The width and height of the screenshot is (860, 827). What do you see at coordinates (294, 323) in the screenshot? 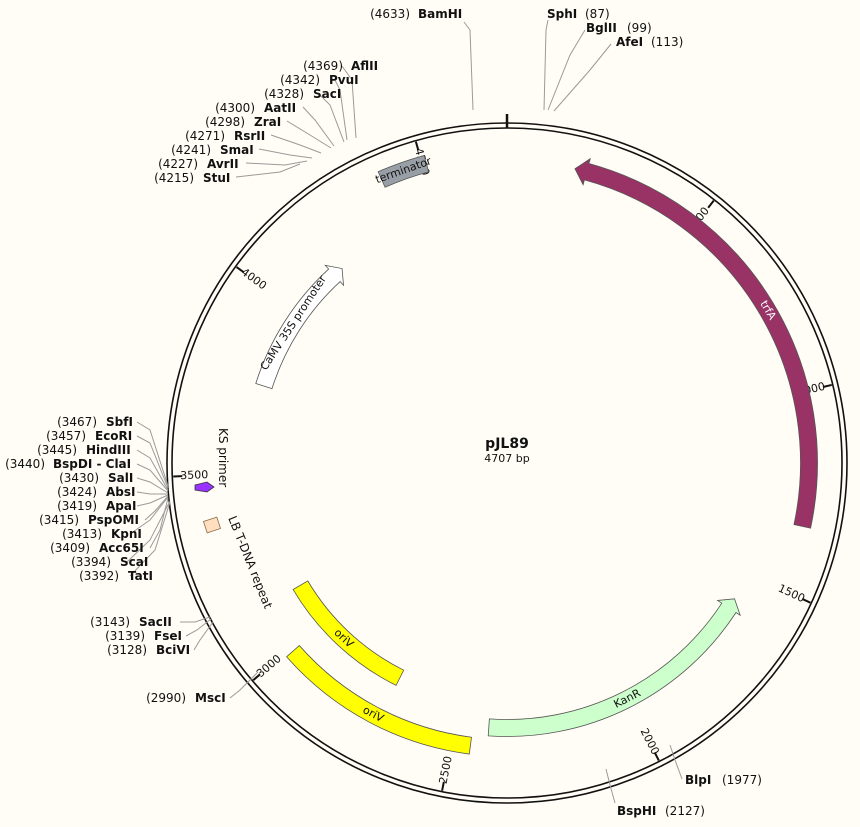
I see `feature-camv-label: CaMV 35S promoter` at bounding box center [294, 323].